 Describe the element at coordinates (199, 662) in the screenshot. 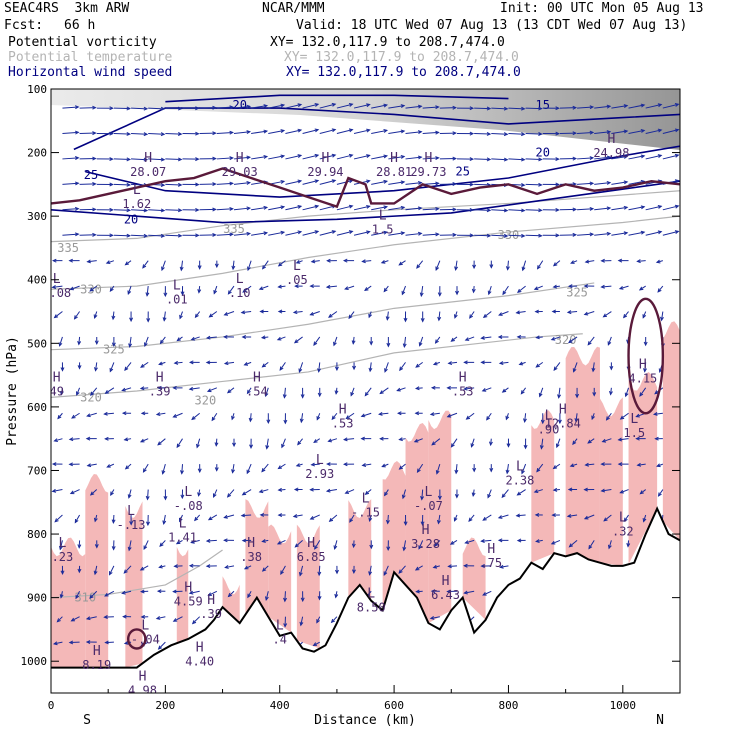

I see `marker-value: 4.40` at that location.